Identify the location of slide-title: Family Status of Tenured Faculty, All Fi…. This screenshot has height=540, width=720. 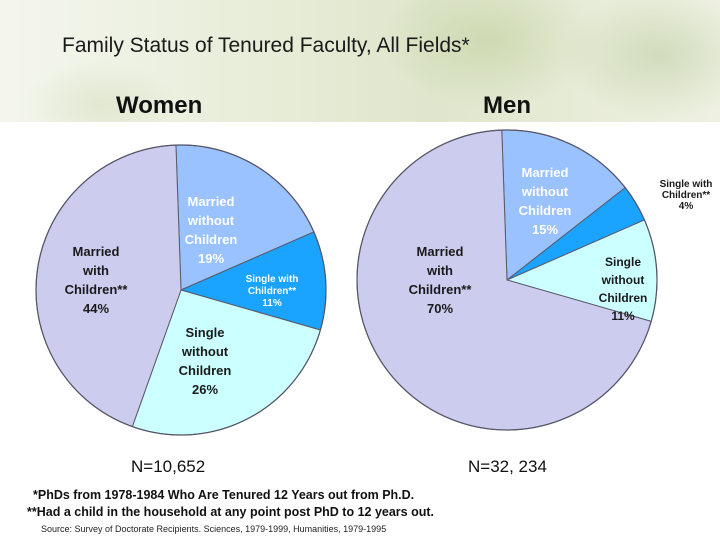
(266, 45).